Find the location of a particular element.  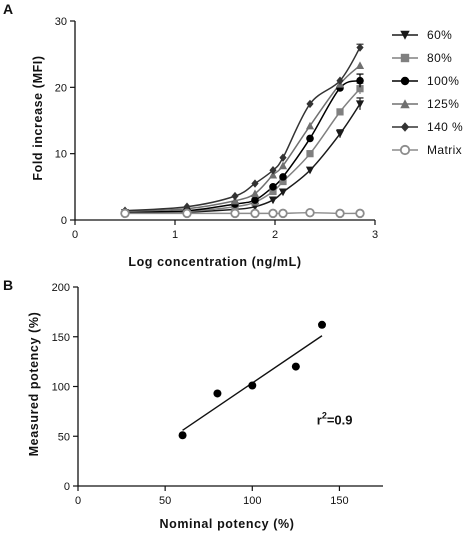

legend-label-100: 100% is located at coordinates (443, 81).